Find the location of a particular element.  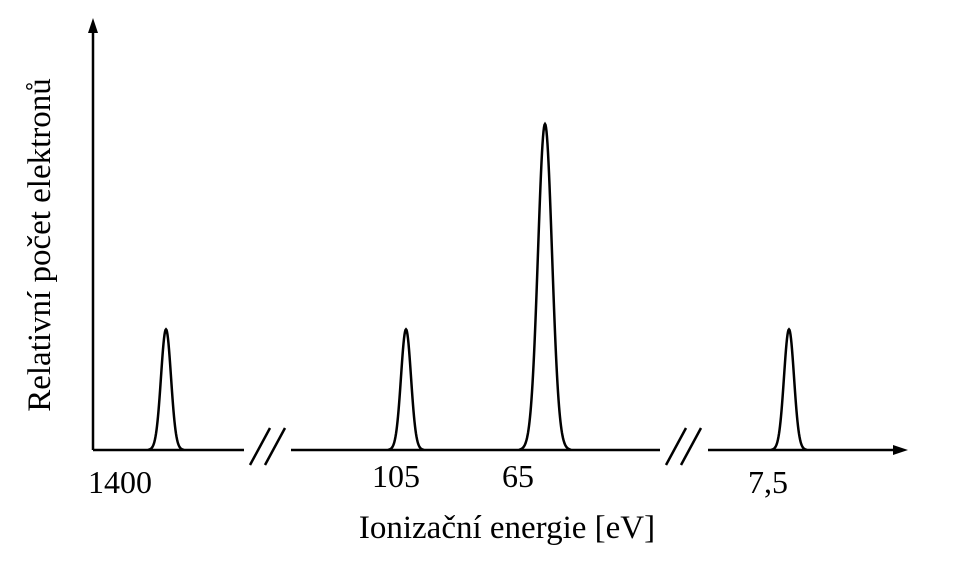

x-axis-arrow is located at coordinates (900, 450).